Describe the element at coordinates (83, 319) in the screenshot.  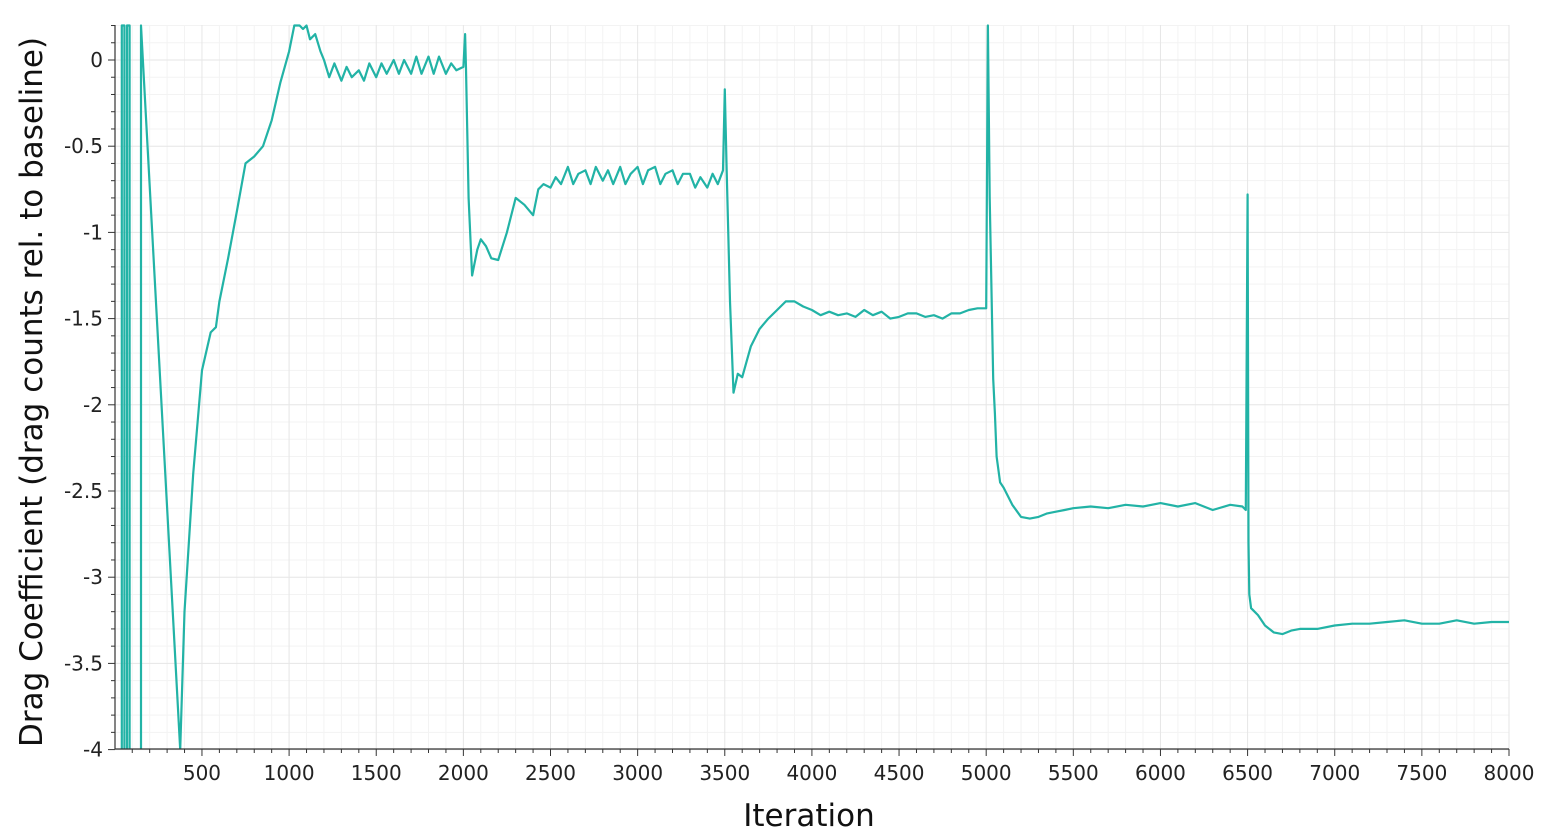
I see `y-tick-label: -1.5` at that location.